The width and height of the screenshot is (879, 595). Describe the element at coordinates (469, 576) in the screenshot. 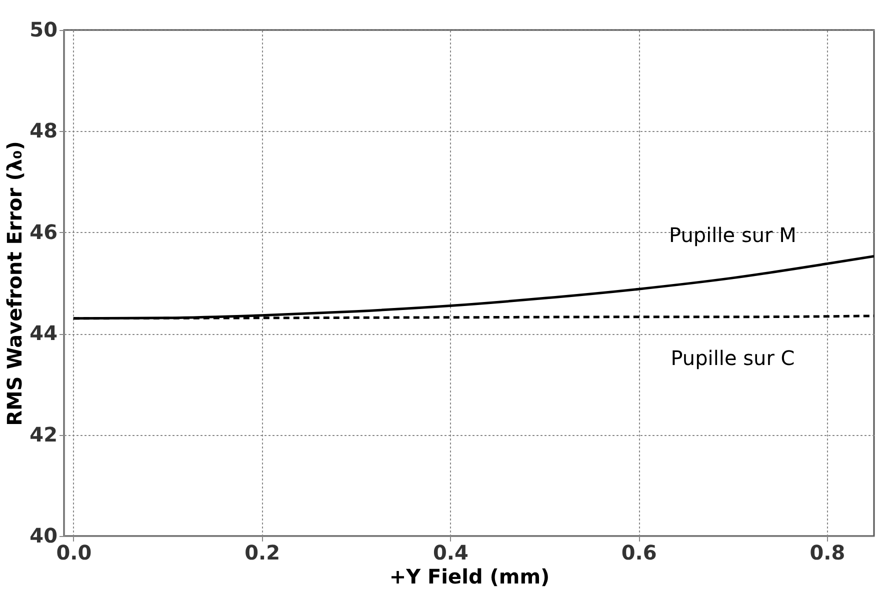

I see `x-axis-title: +Y Field (mm)` at that location.